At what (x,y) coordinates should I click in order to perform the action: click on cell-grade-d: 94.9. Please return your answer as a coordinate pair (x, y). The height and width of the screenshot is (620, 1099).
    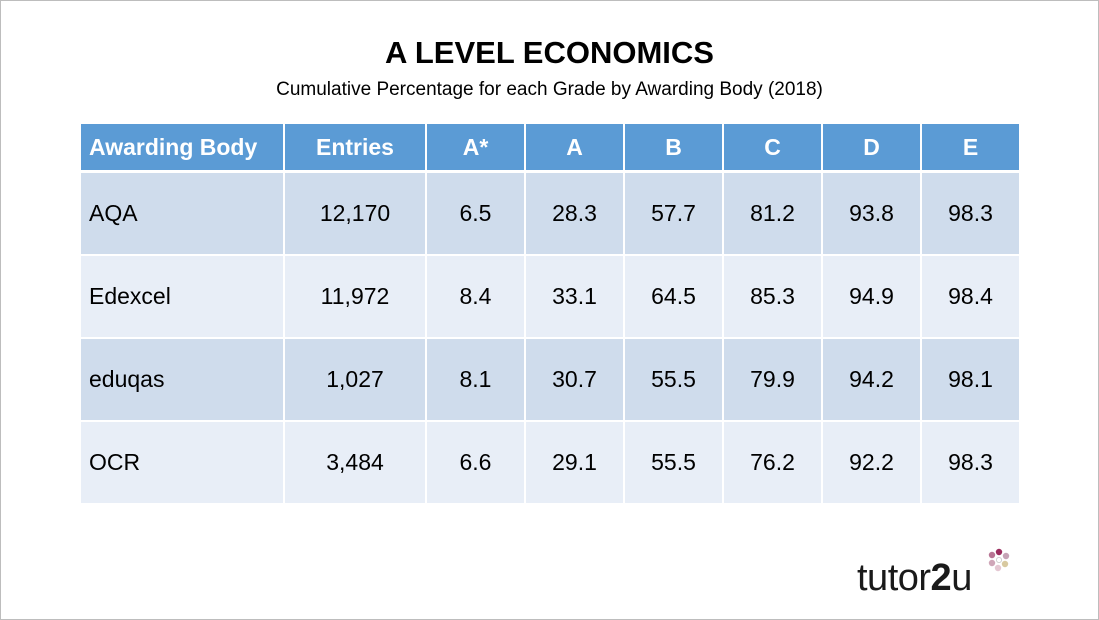
    Looking at the image, I should click on (872, 297).